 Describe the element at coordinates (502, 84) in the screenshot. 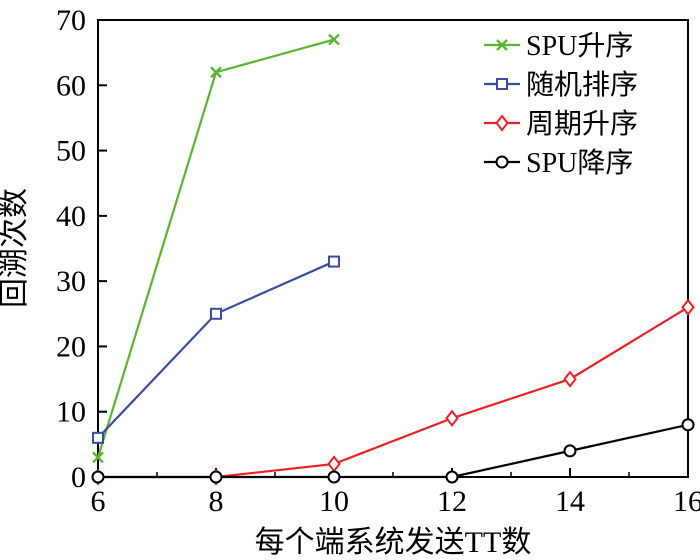

I see `legend-marker-square-icon` at that location.